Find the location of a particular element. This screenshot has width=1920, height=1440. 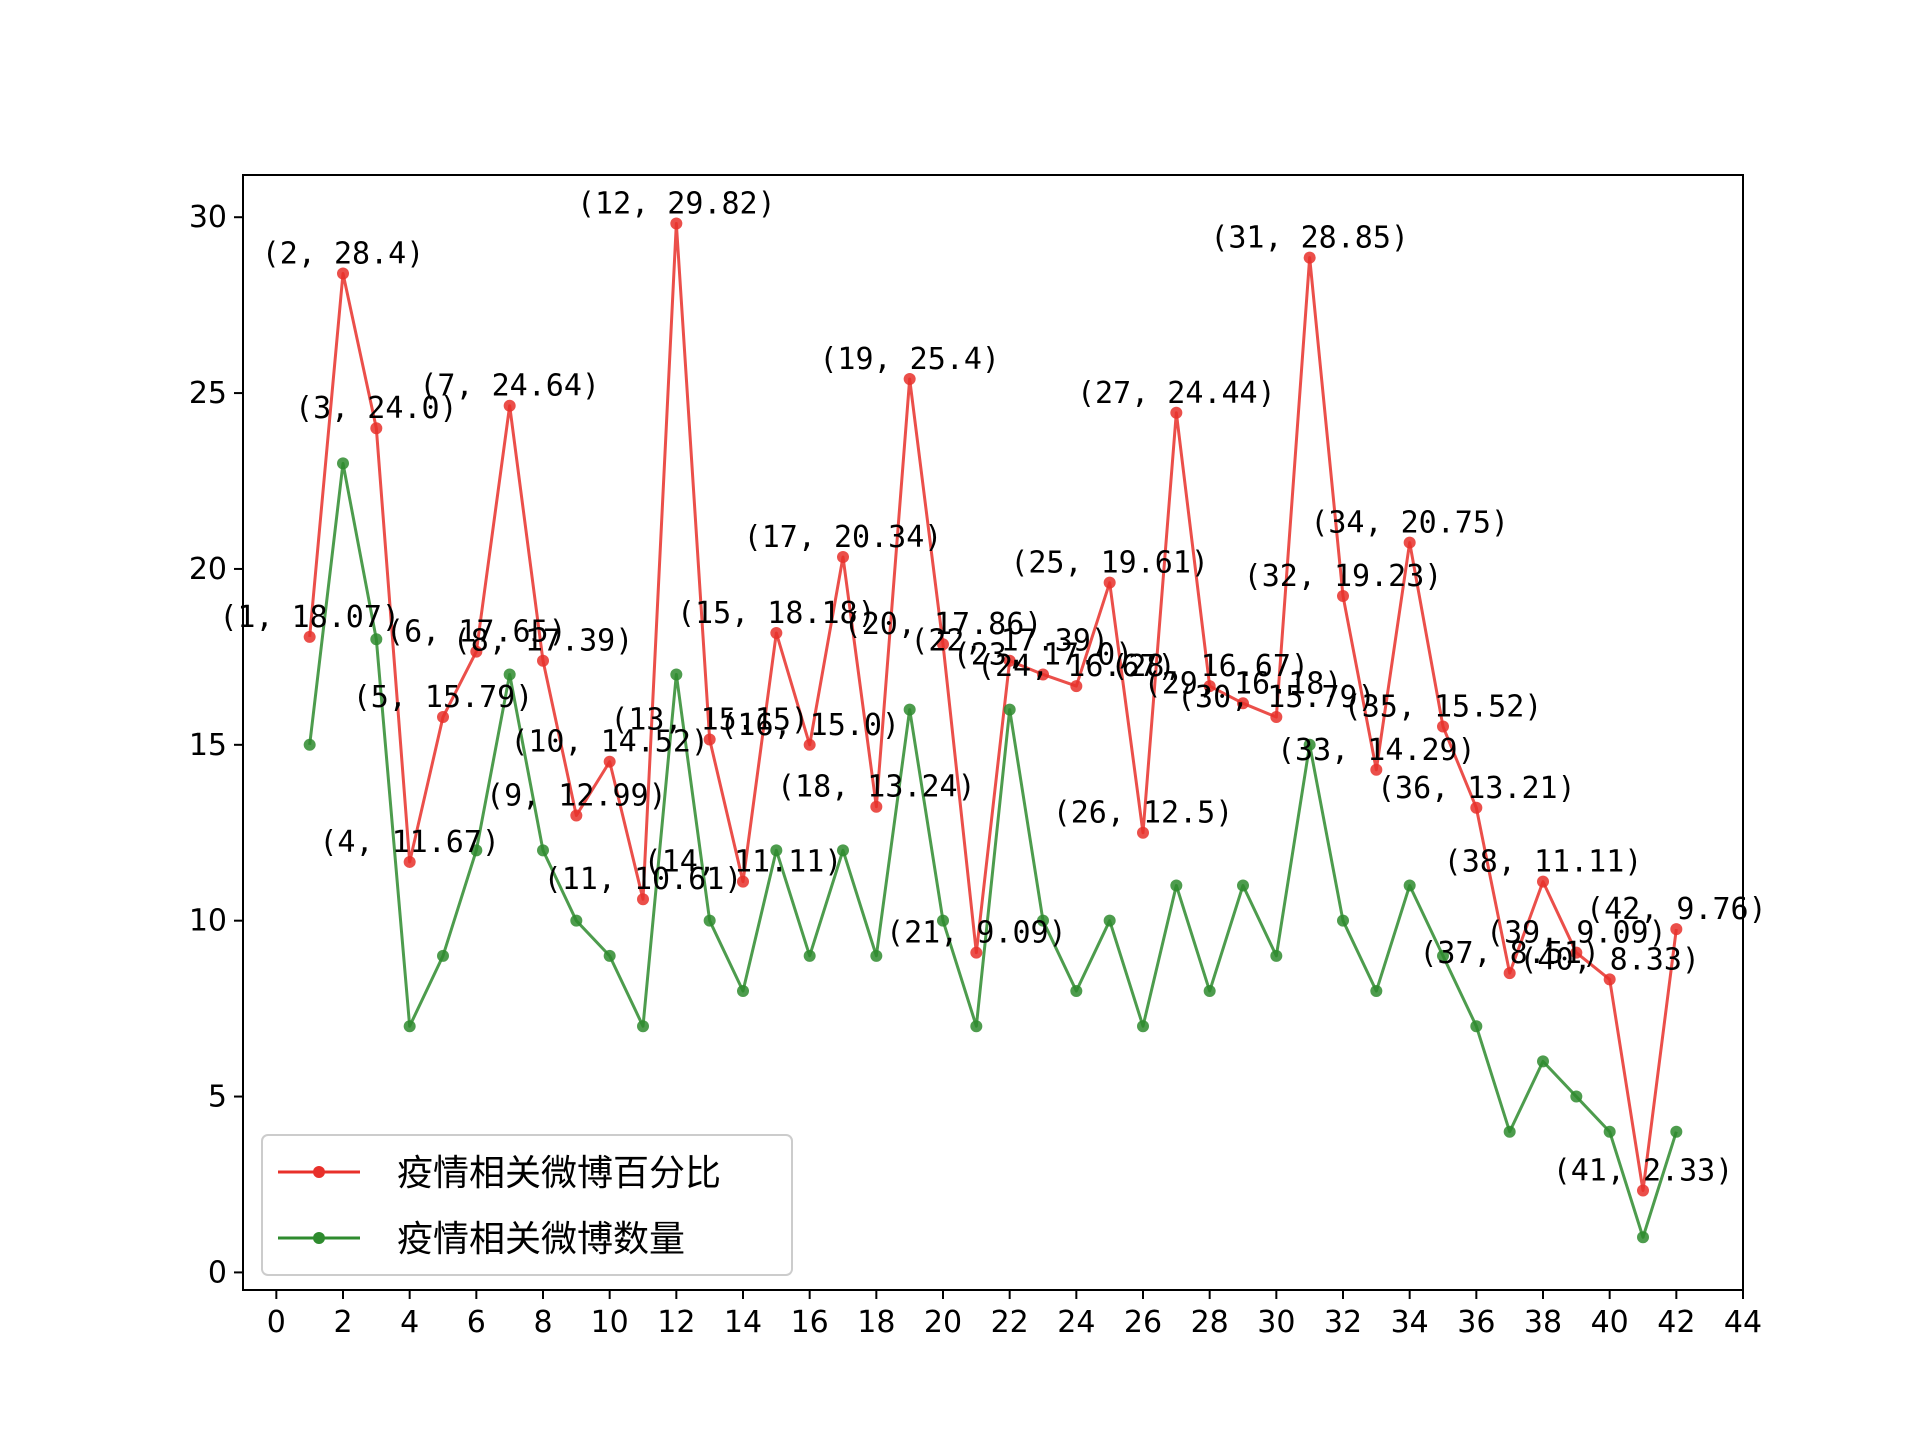

y-tick-label: 0 is located at coordinates (217, 1272).